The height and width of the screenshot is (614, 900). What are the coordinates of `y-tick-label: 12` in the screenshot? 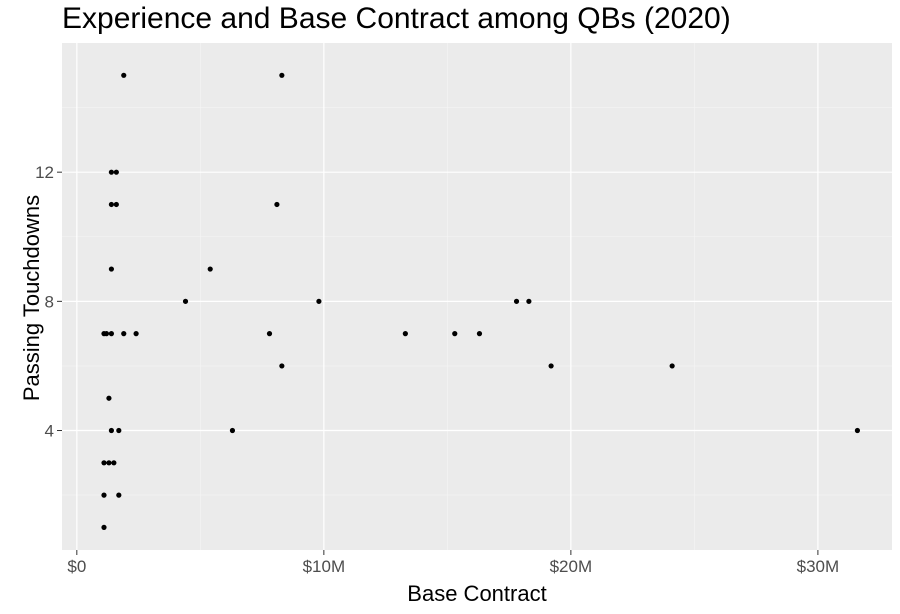 It's located at (44, 172).